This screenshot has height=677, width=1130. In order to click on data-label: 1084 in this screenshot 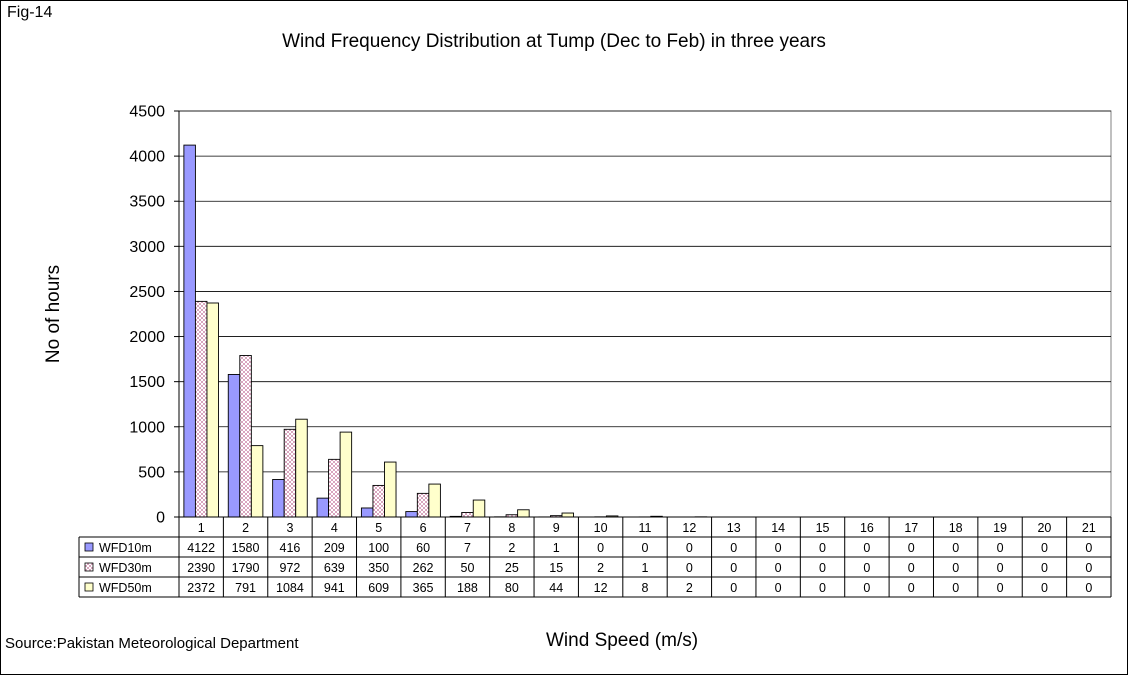, I will do `click(290, 588)`.